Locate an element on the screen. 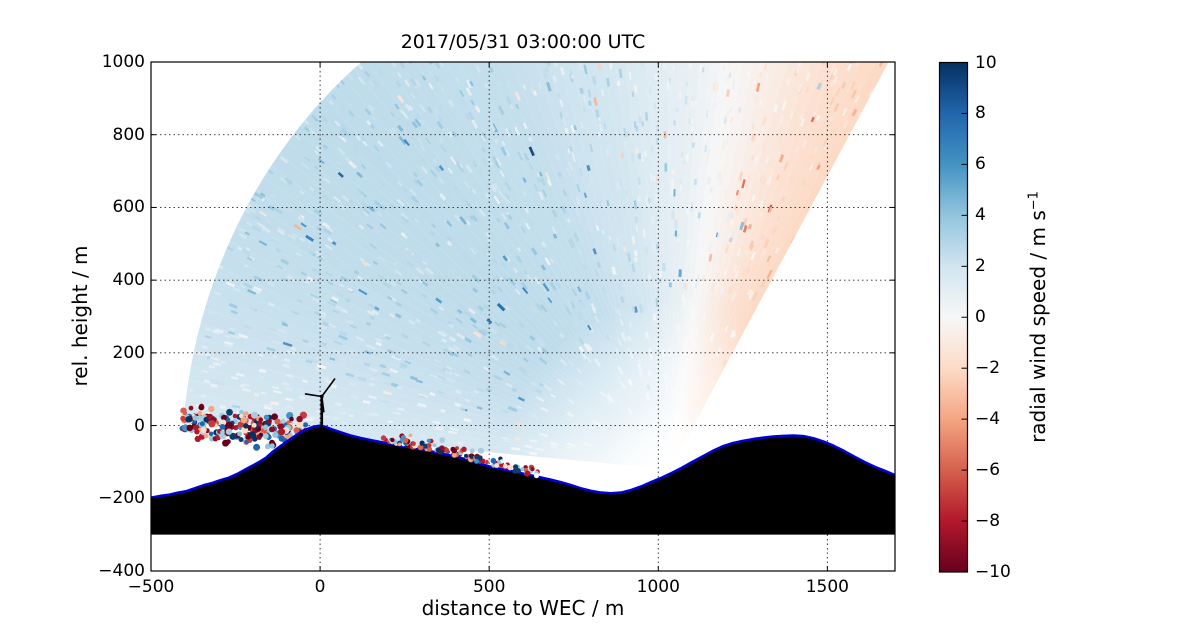  colorbar-tick-label: 10 is located at coordinates (986, 62).